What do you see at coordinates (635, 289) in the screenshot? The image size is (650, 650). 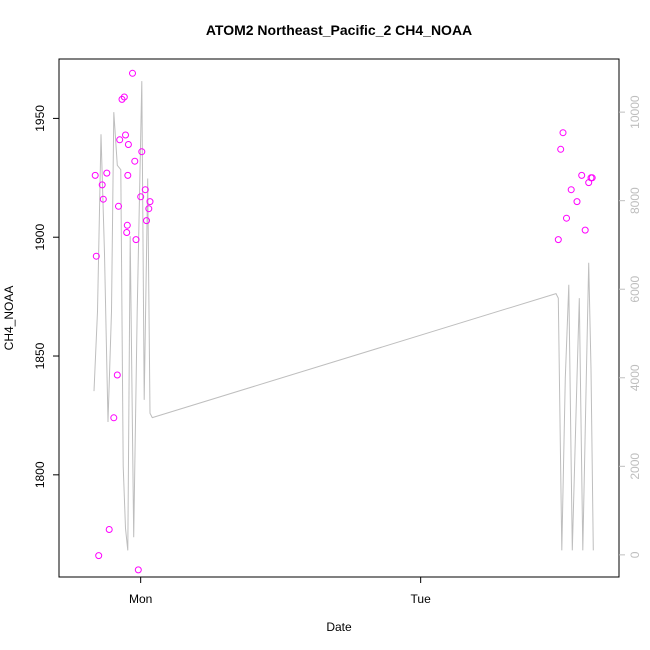 I see `y2-tick-label: 6000` at bounding box center [635, 289].